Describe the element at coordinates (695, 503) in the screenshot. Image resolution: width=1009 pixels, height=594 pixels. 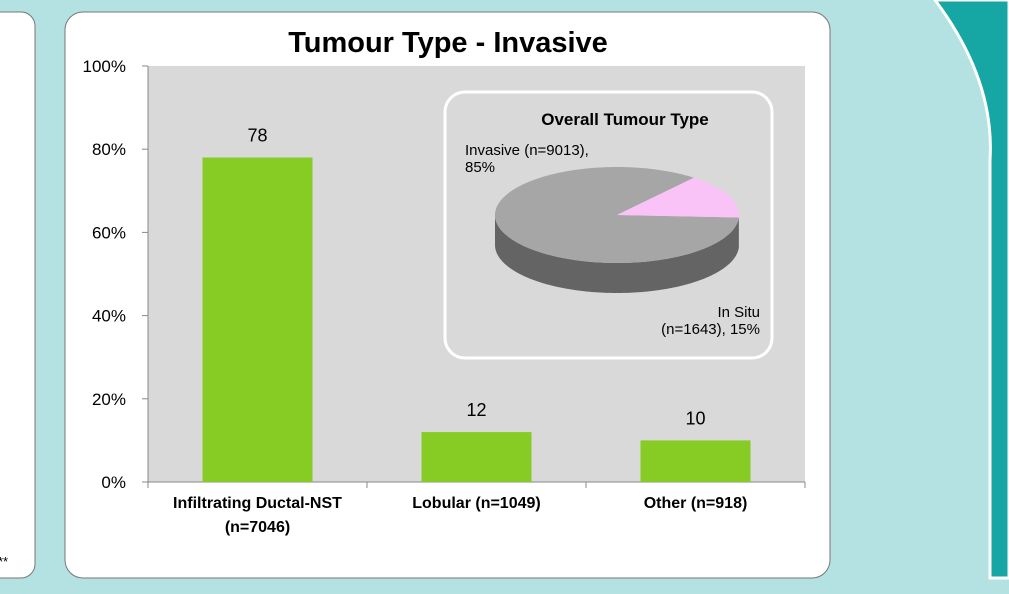
I see `x-tick-label: Other (n=918)` at that location.